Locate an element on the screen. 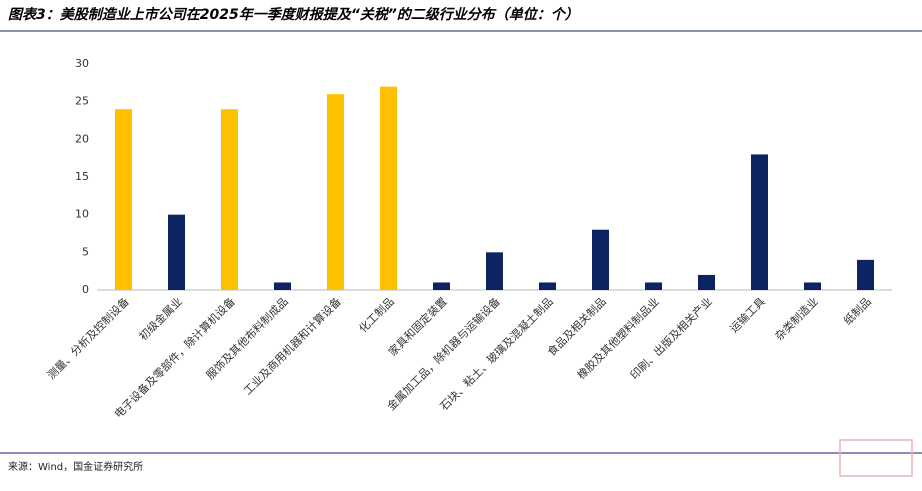  x-tick-label: 化工制品 is located at coordinates (376, 314).